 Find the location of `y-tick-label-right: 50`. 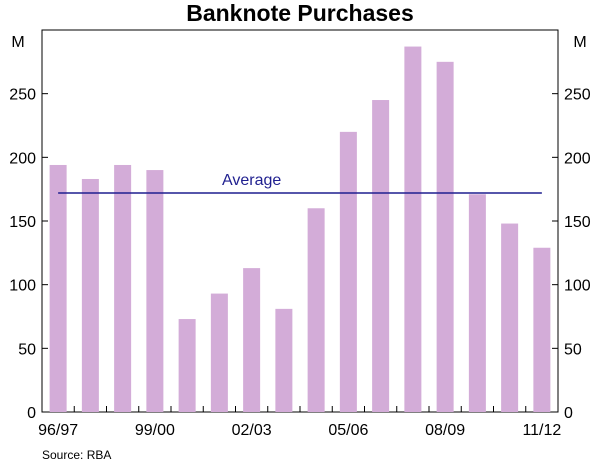

y-tick-label-right: 50 is located at coordinates (573, 349).